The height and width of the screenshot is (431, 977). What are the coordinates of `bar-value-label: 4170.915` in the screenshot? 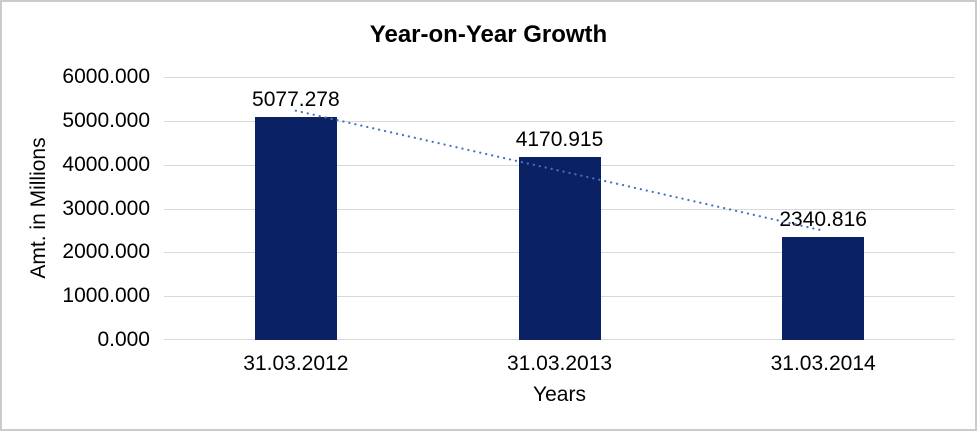 It's located at (559, 140).